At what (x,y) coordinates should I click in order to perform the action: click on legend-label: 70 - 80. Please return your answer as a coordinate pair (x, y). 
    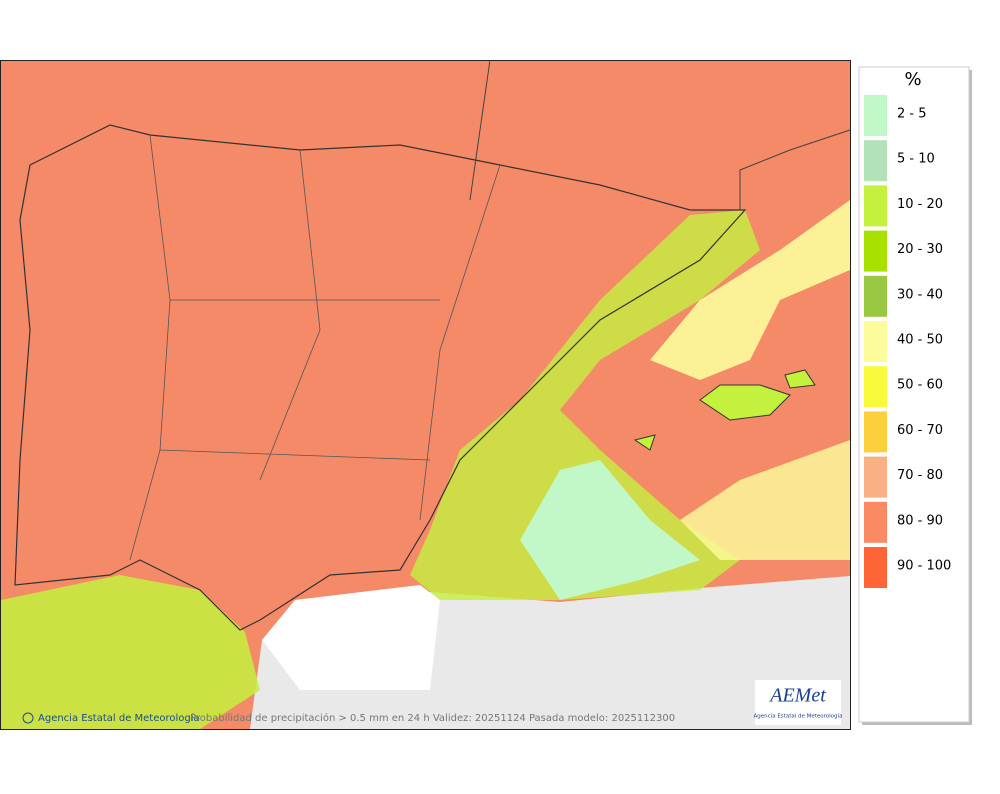
    Looking at the image, I should click on (920, 475).